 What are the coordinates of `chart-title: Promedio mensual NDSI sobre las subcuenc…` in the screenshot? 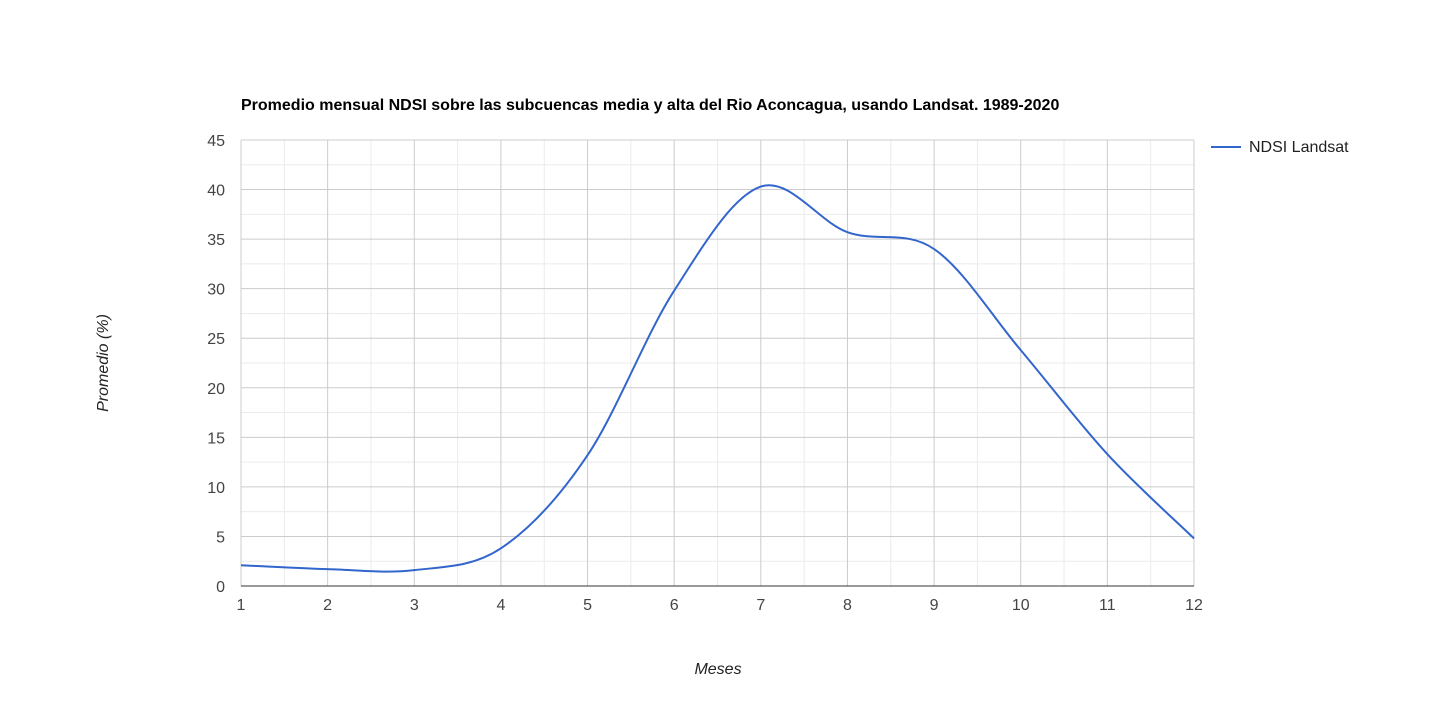 It's located at (650, 105).